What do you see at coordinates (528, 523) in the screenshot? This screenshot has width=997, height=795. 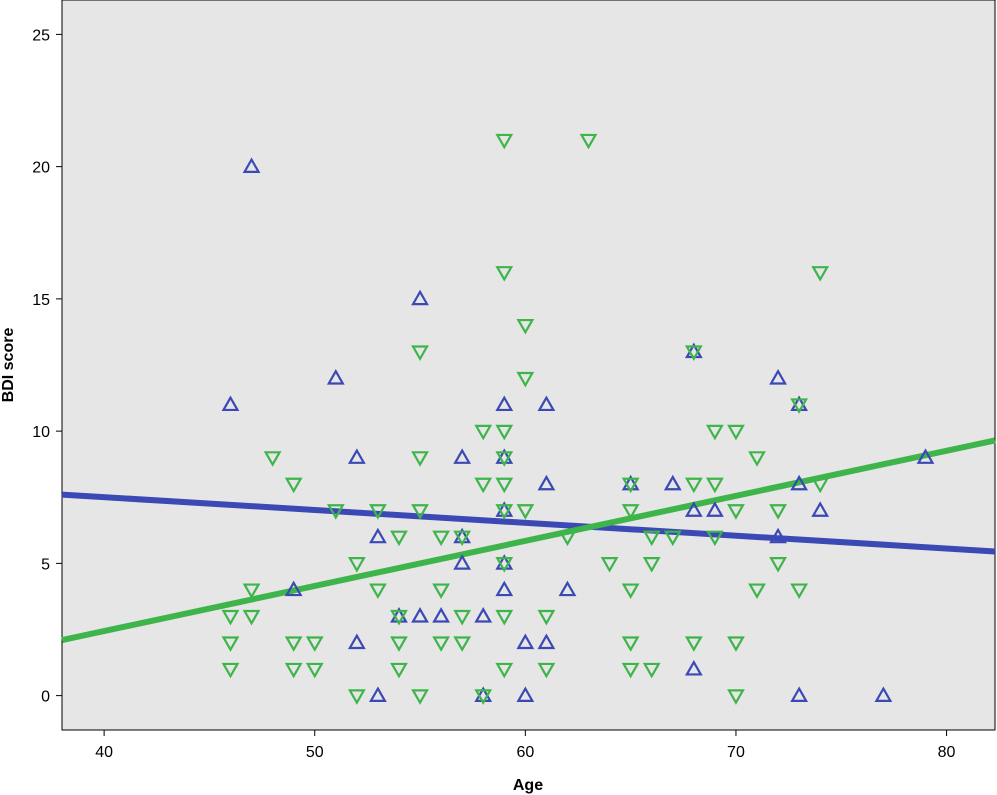 I see `fit-line` at bounding box center [528, 523].